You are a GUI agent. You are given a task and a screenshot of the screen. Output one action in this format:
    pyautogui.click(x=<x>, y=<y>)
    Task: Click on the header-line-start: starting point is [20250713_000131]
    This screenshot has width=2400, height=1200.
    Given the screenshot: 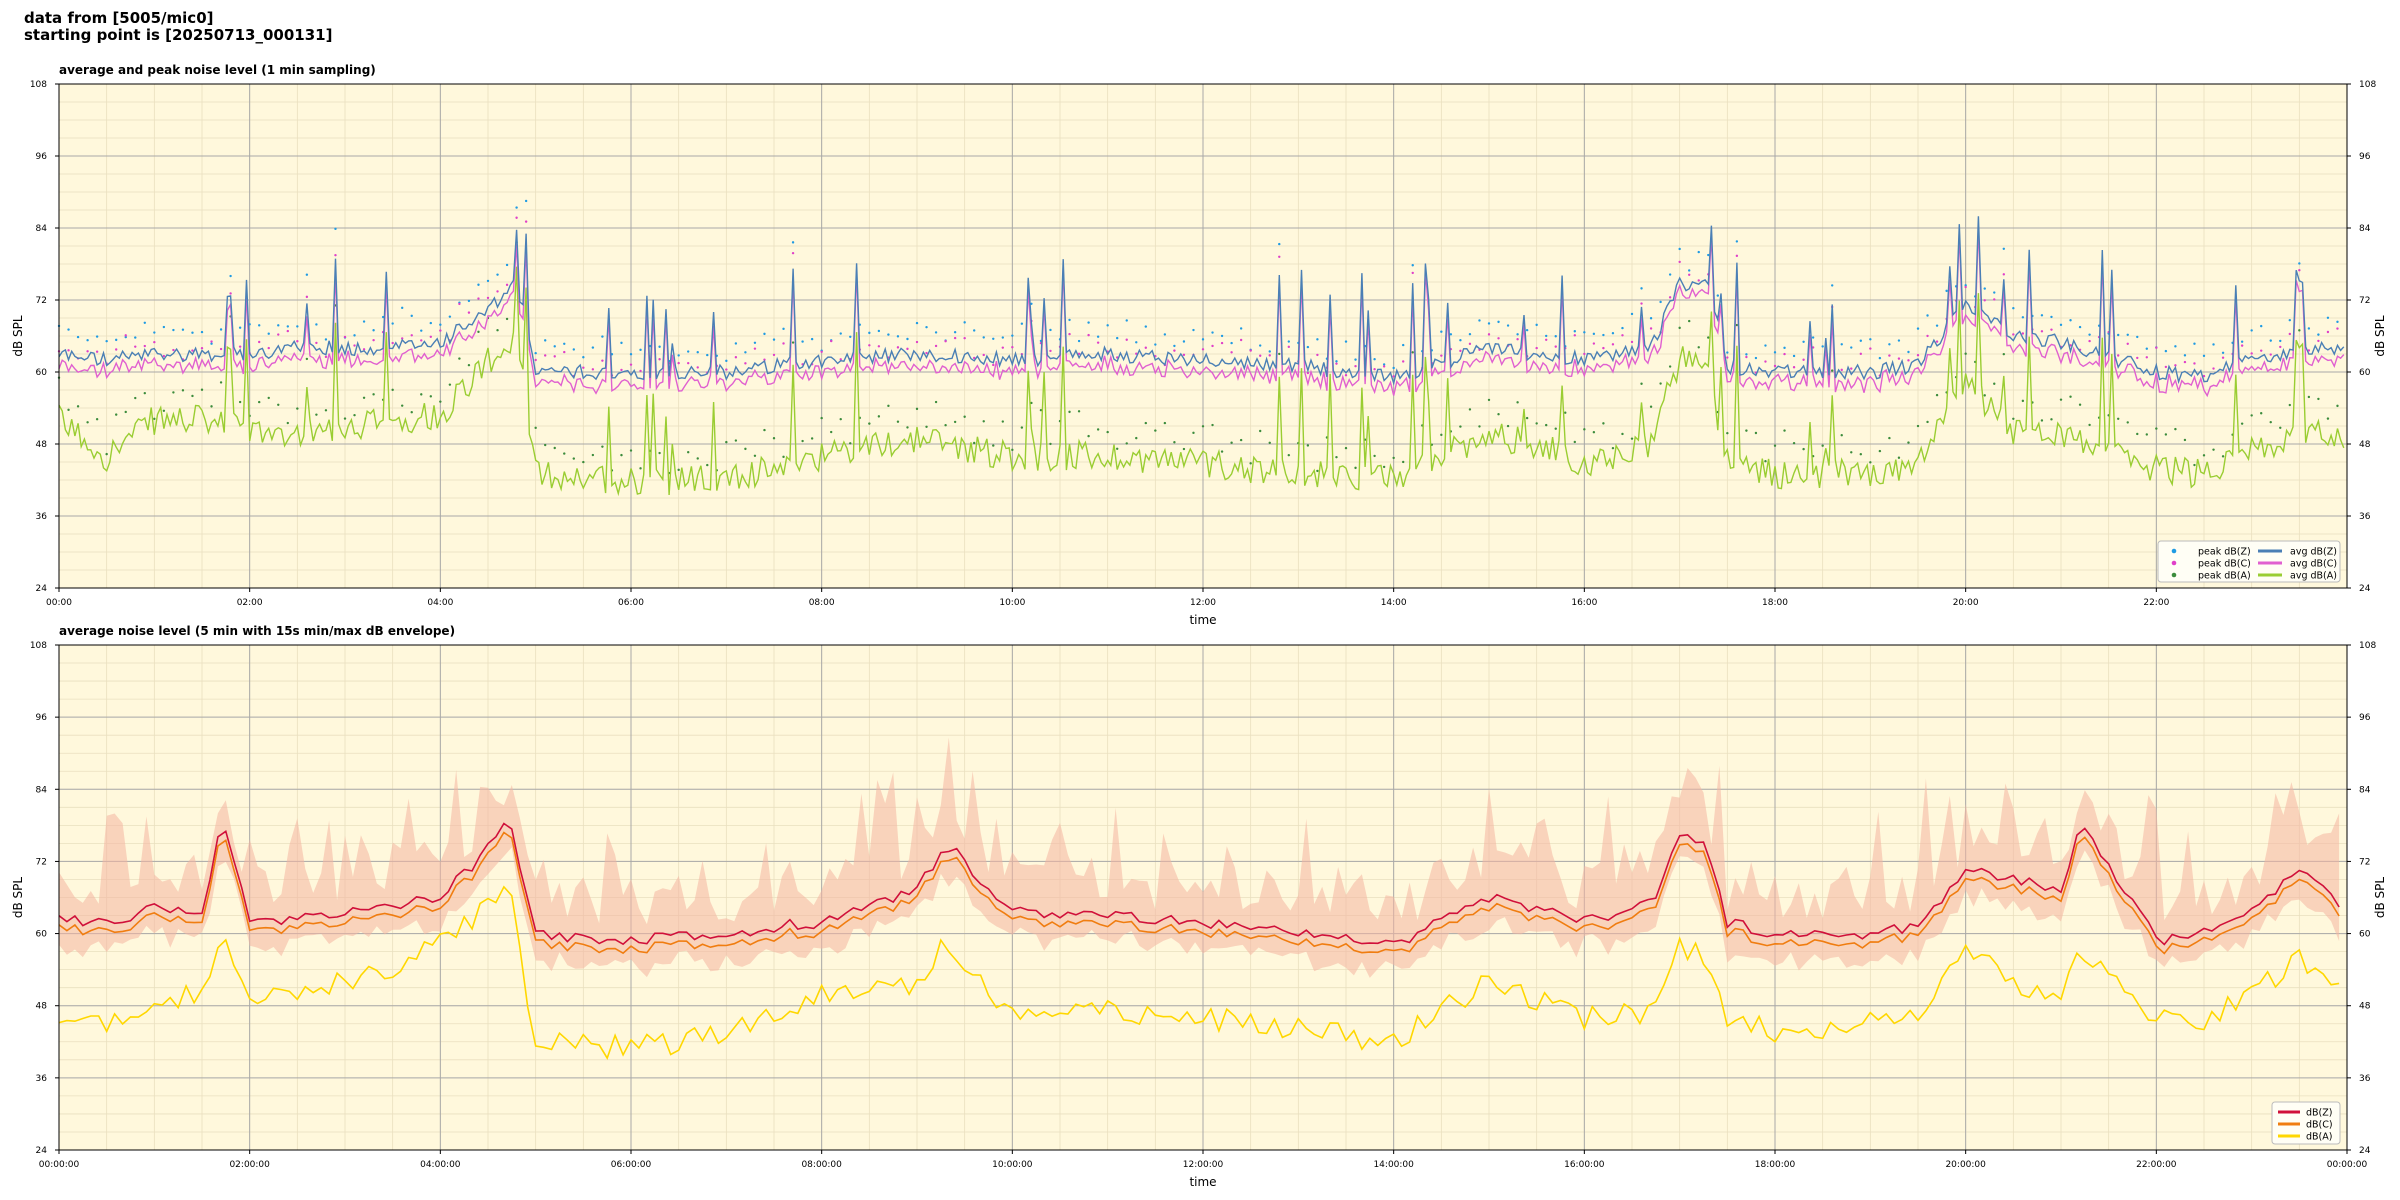 What is the action you would take?
    pyautogui.click(x=178, y=35)
    